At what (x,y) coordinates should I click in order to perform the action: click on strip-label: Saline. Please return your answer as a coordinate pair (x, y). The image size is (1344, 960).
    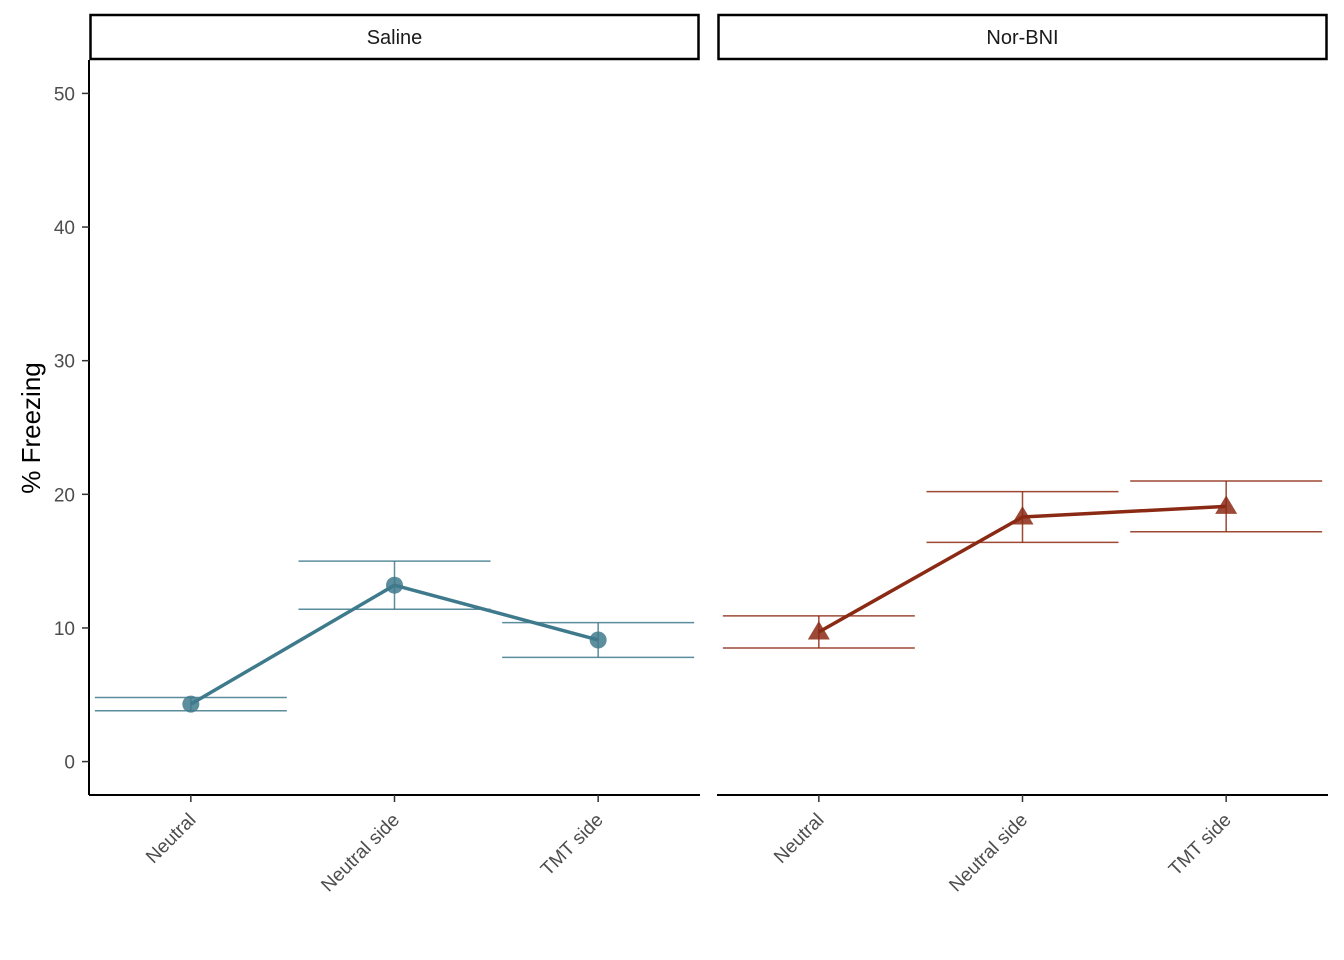
    Looking at the image, I should click on (395, 38).